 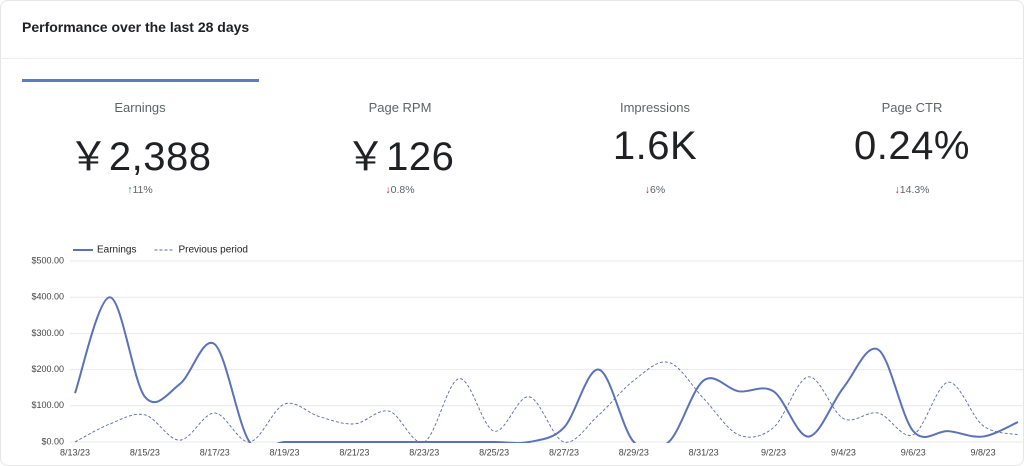 I want to click on metric-value: ￥126, so click(x=400, y=157).